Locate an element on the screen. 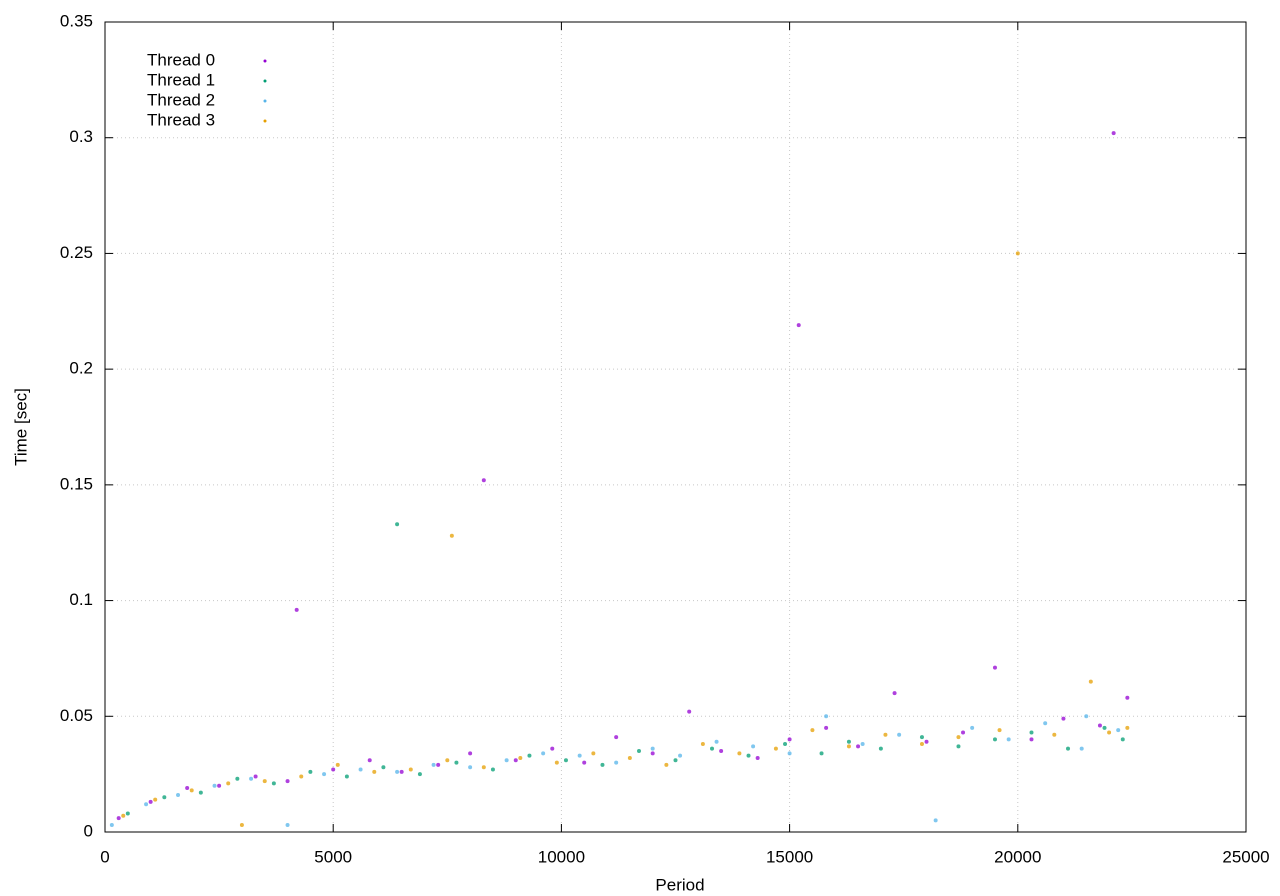 The width and height of the screenshot is (1280, 896). x-tick-label: 10000 is located at coordinates (561, 856).